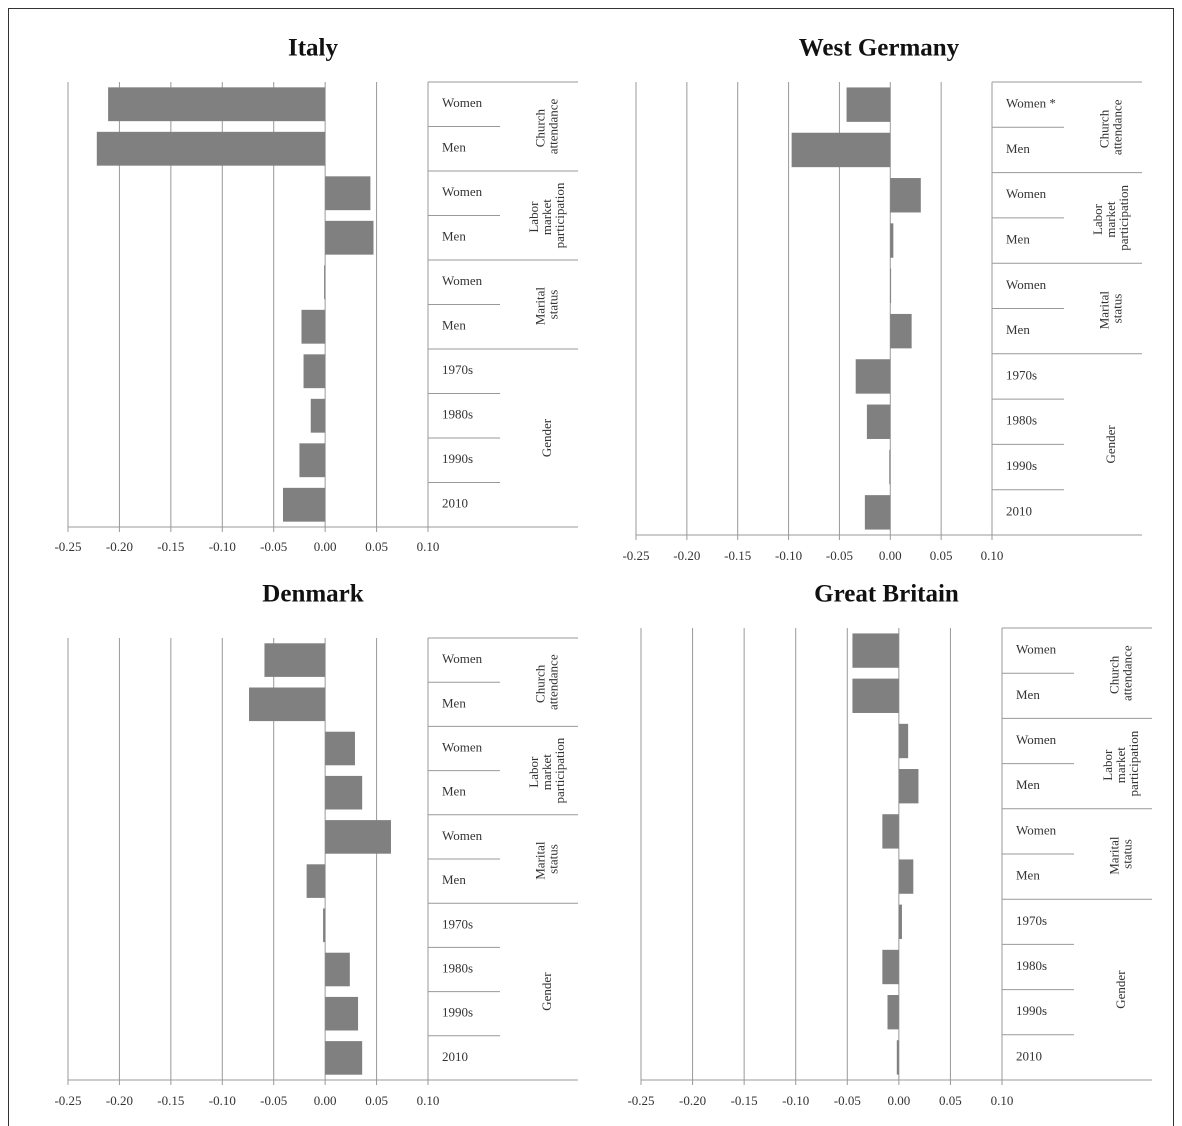 Image resolution: width=1182 pixels, height=1126 pixels. I want to click on chart-title: Great Britain, so click(886, 594).